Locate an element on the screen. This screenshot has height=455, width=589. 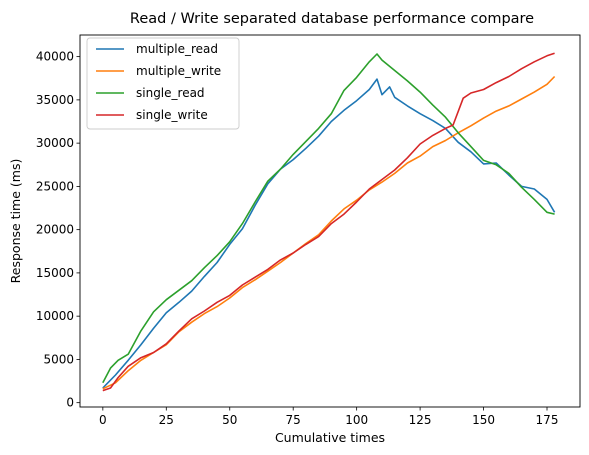
y-tick-label: 10000 is located at coordinates (55, 316).